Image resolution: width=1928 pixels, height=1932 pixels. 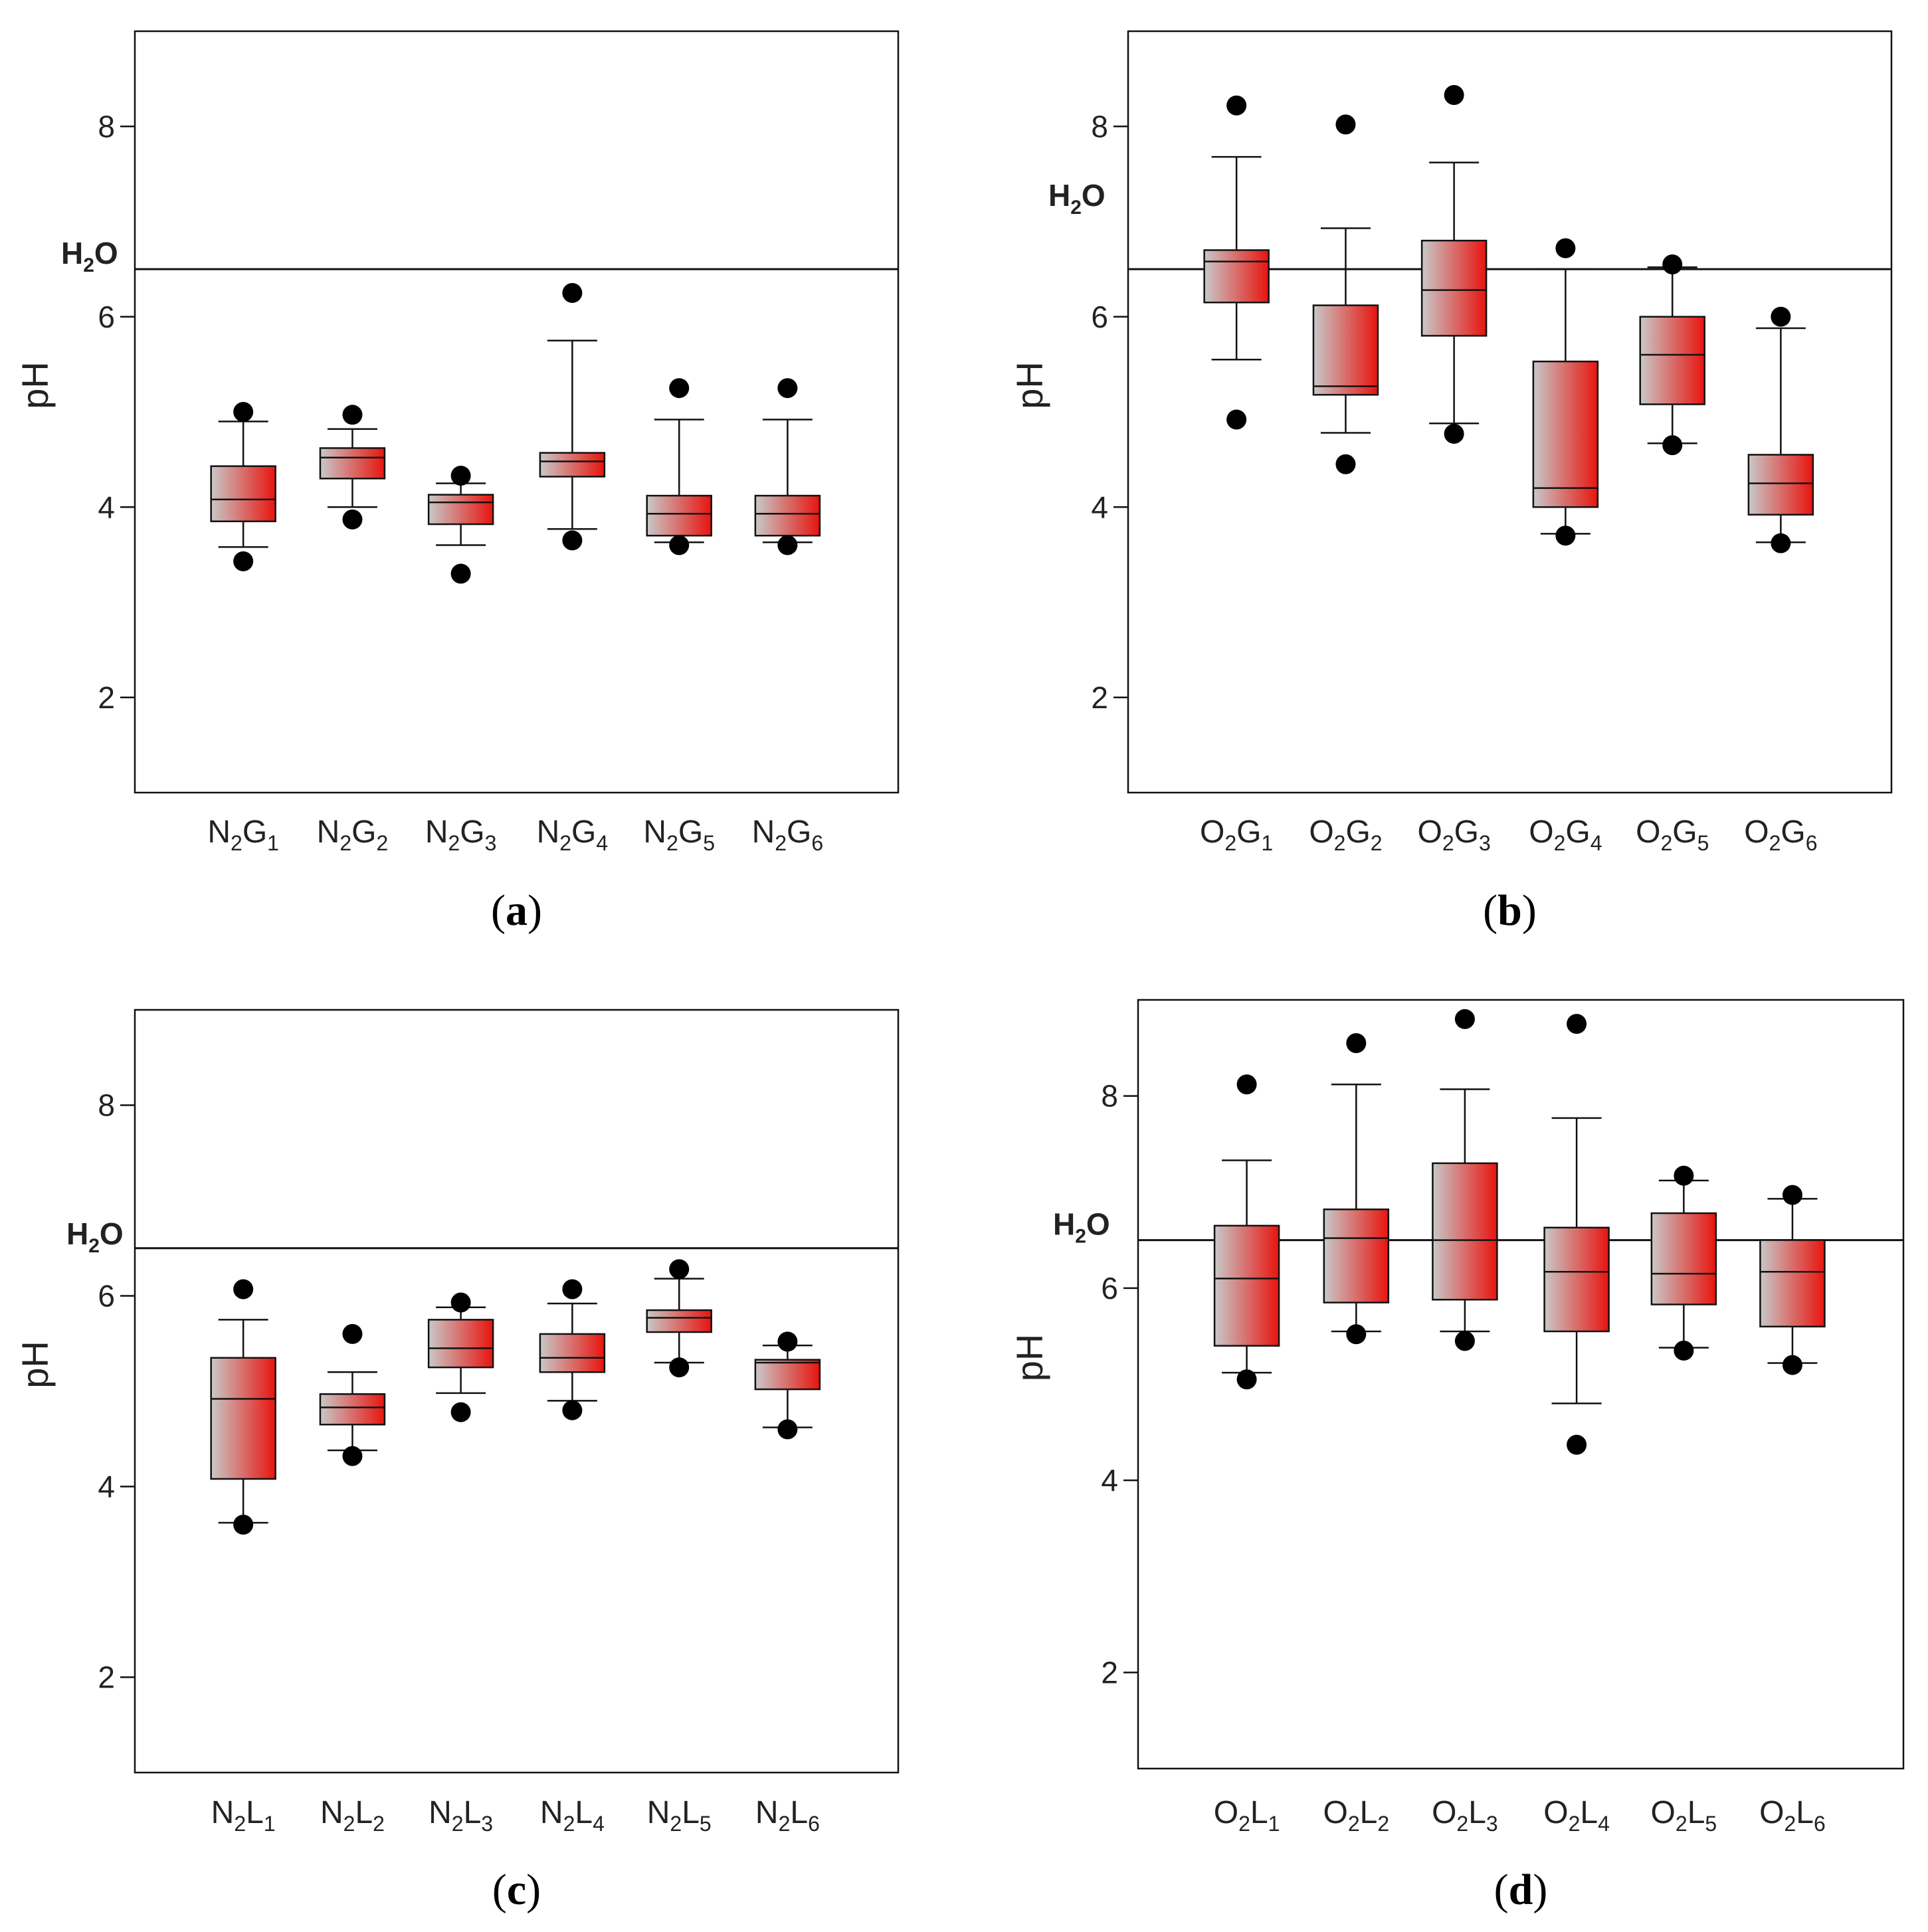 I want to click on category-label: O2G5, so click(x=1672, y=835).